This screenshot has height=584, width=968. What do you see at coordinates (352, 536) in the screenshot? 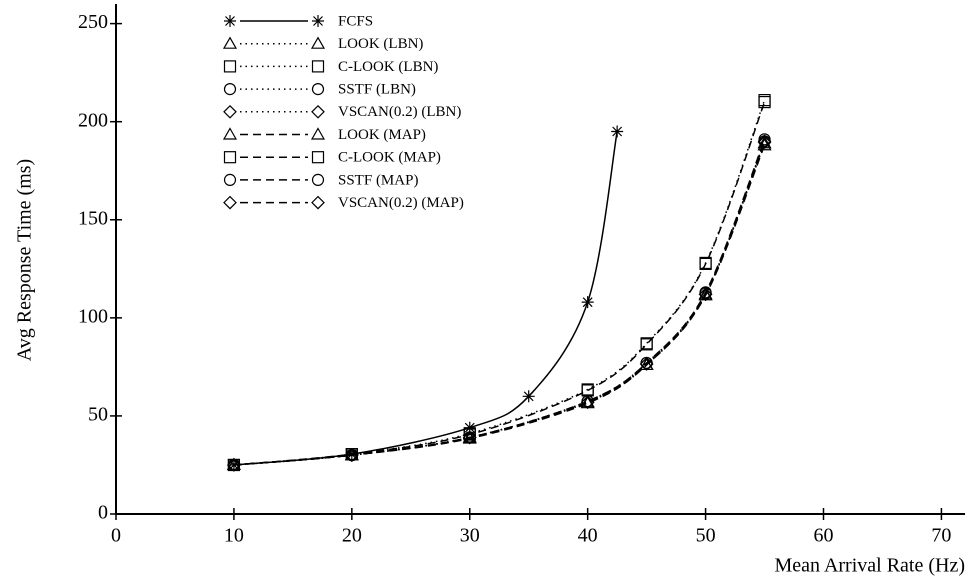
I see `x-tick-label: 20` at bounding box center [352, 536].